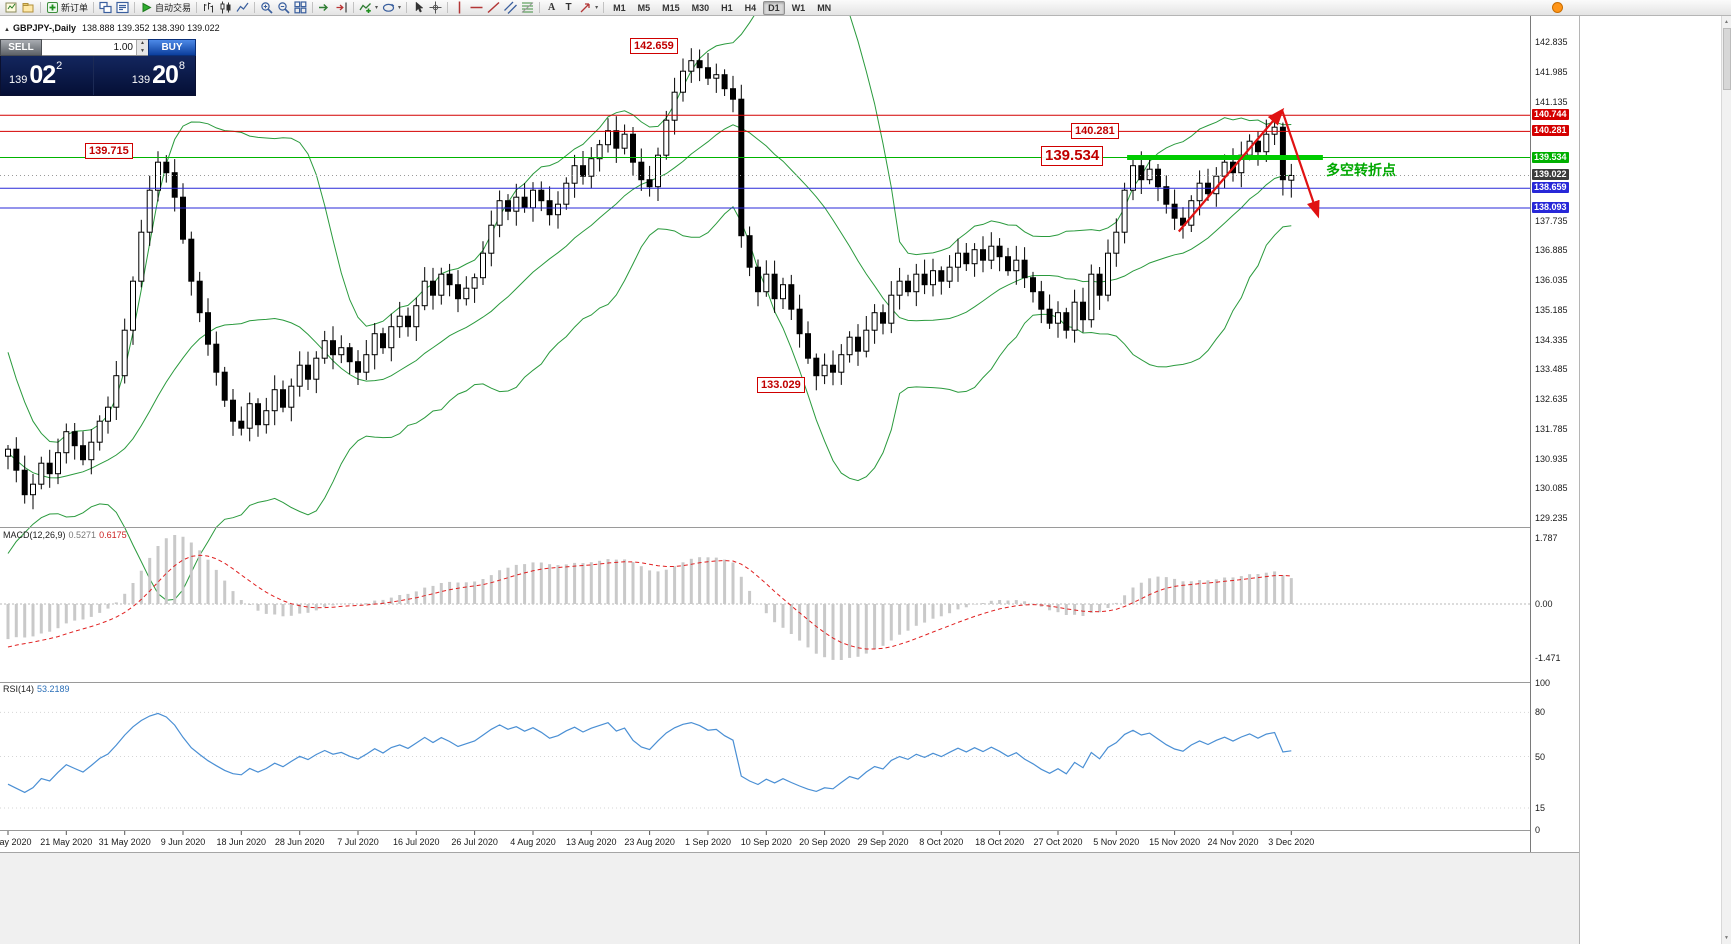 This screenshot has height=944, width=1731. Describe the element at coordinates (644, 7) in the screenshot. I see `timeframe-button-M5: M5` at that location.